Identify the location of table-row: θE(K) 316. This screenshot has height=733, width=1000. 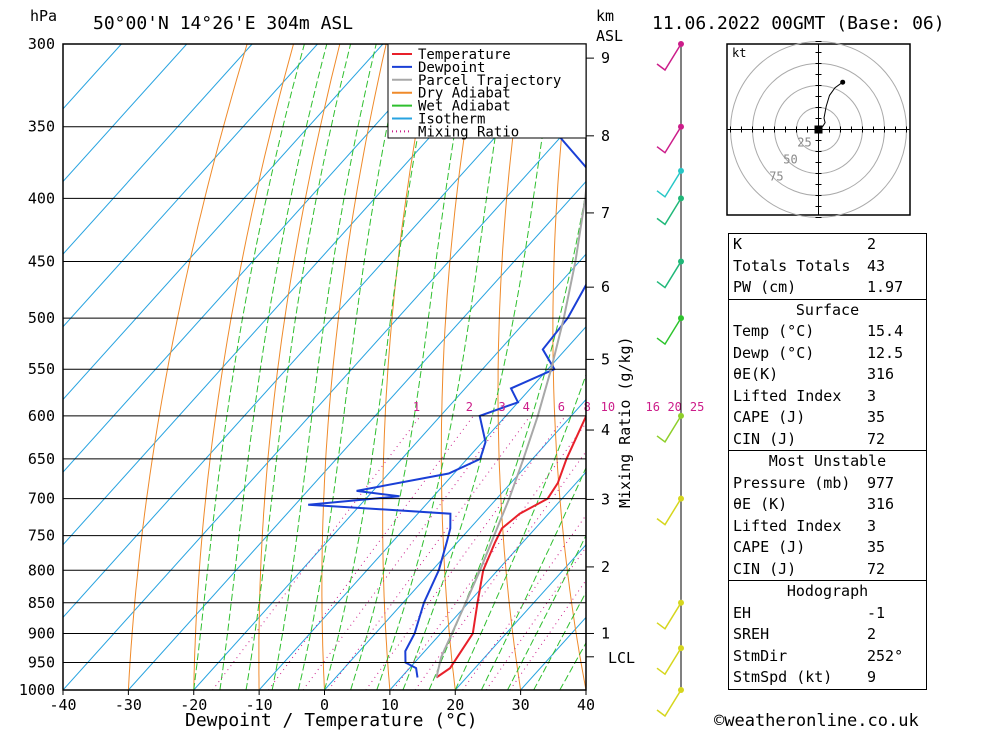
(827, 375).